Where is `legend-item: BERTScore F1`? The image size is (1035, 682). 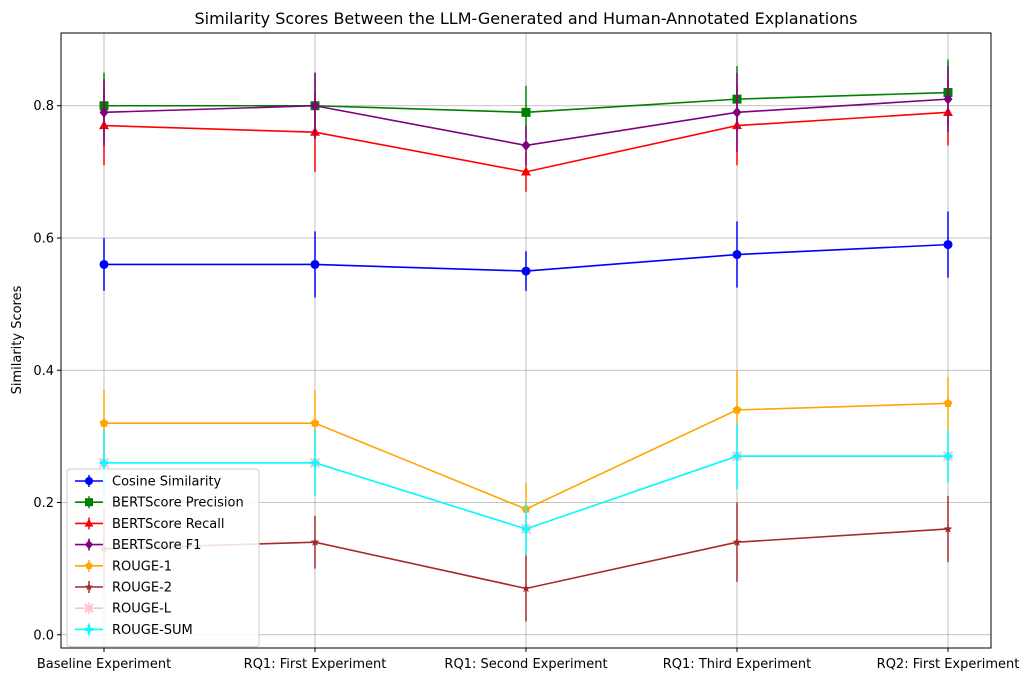
legend-item: BERTScore F1 is located at coordinates (138, 545).